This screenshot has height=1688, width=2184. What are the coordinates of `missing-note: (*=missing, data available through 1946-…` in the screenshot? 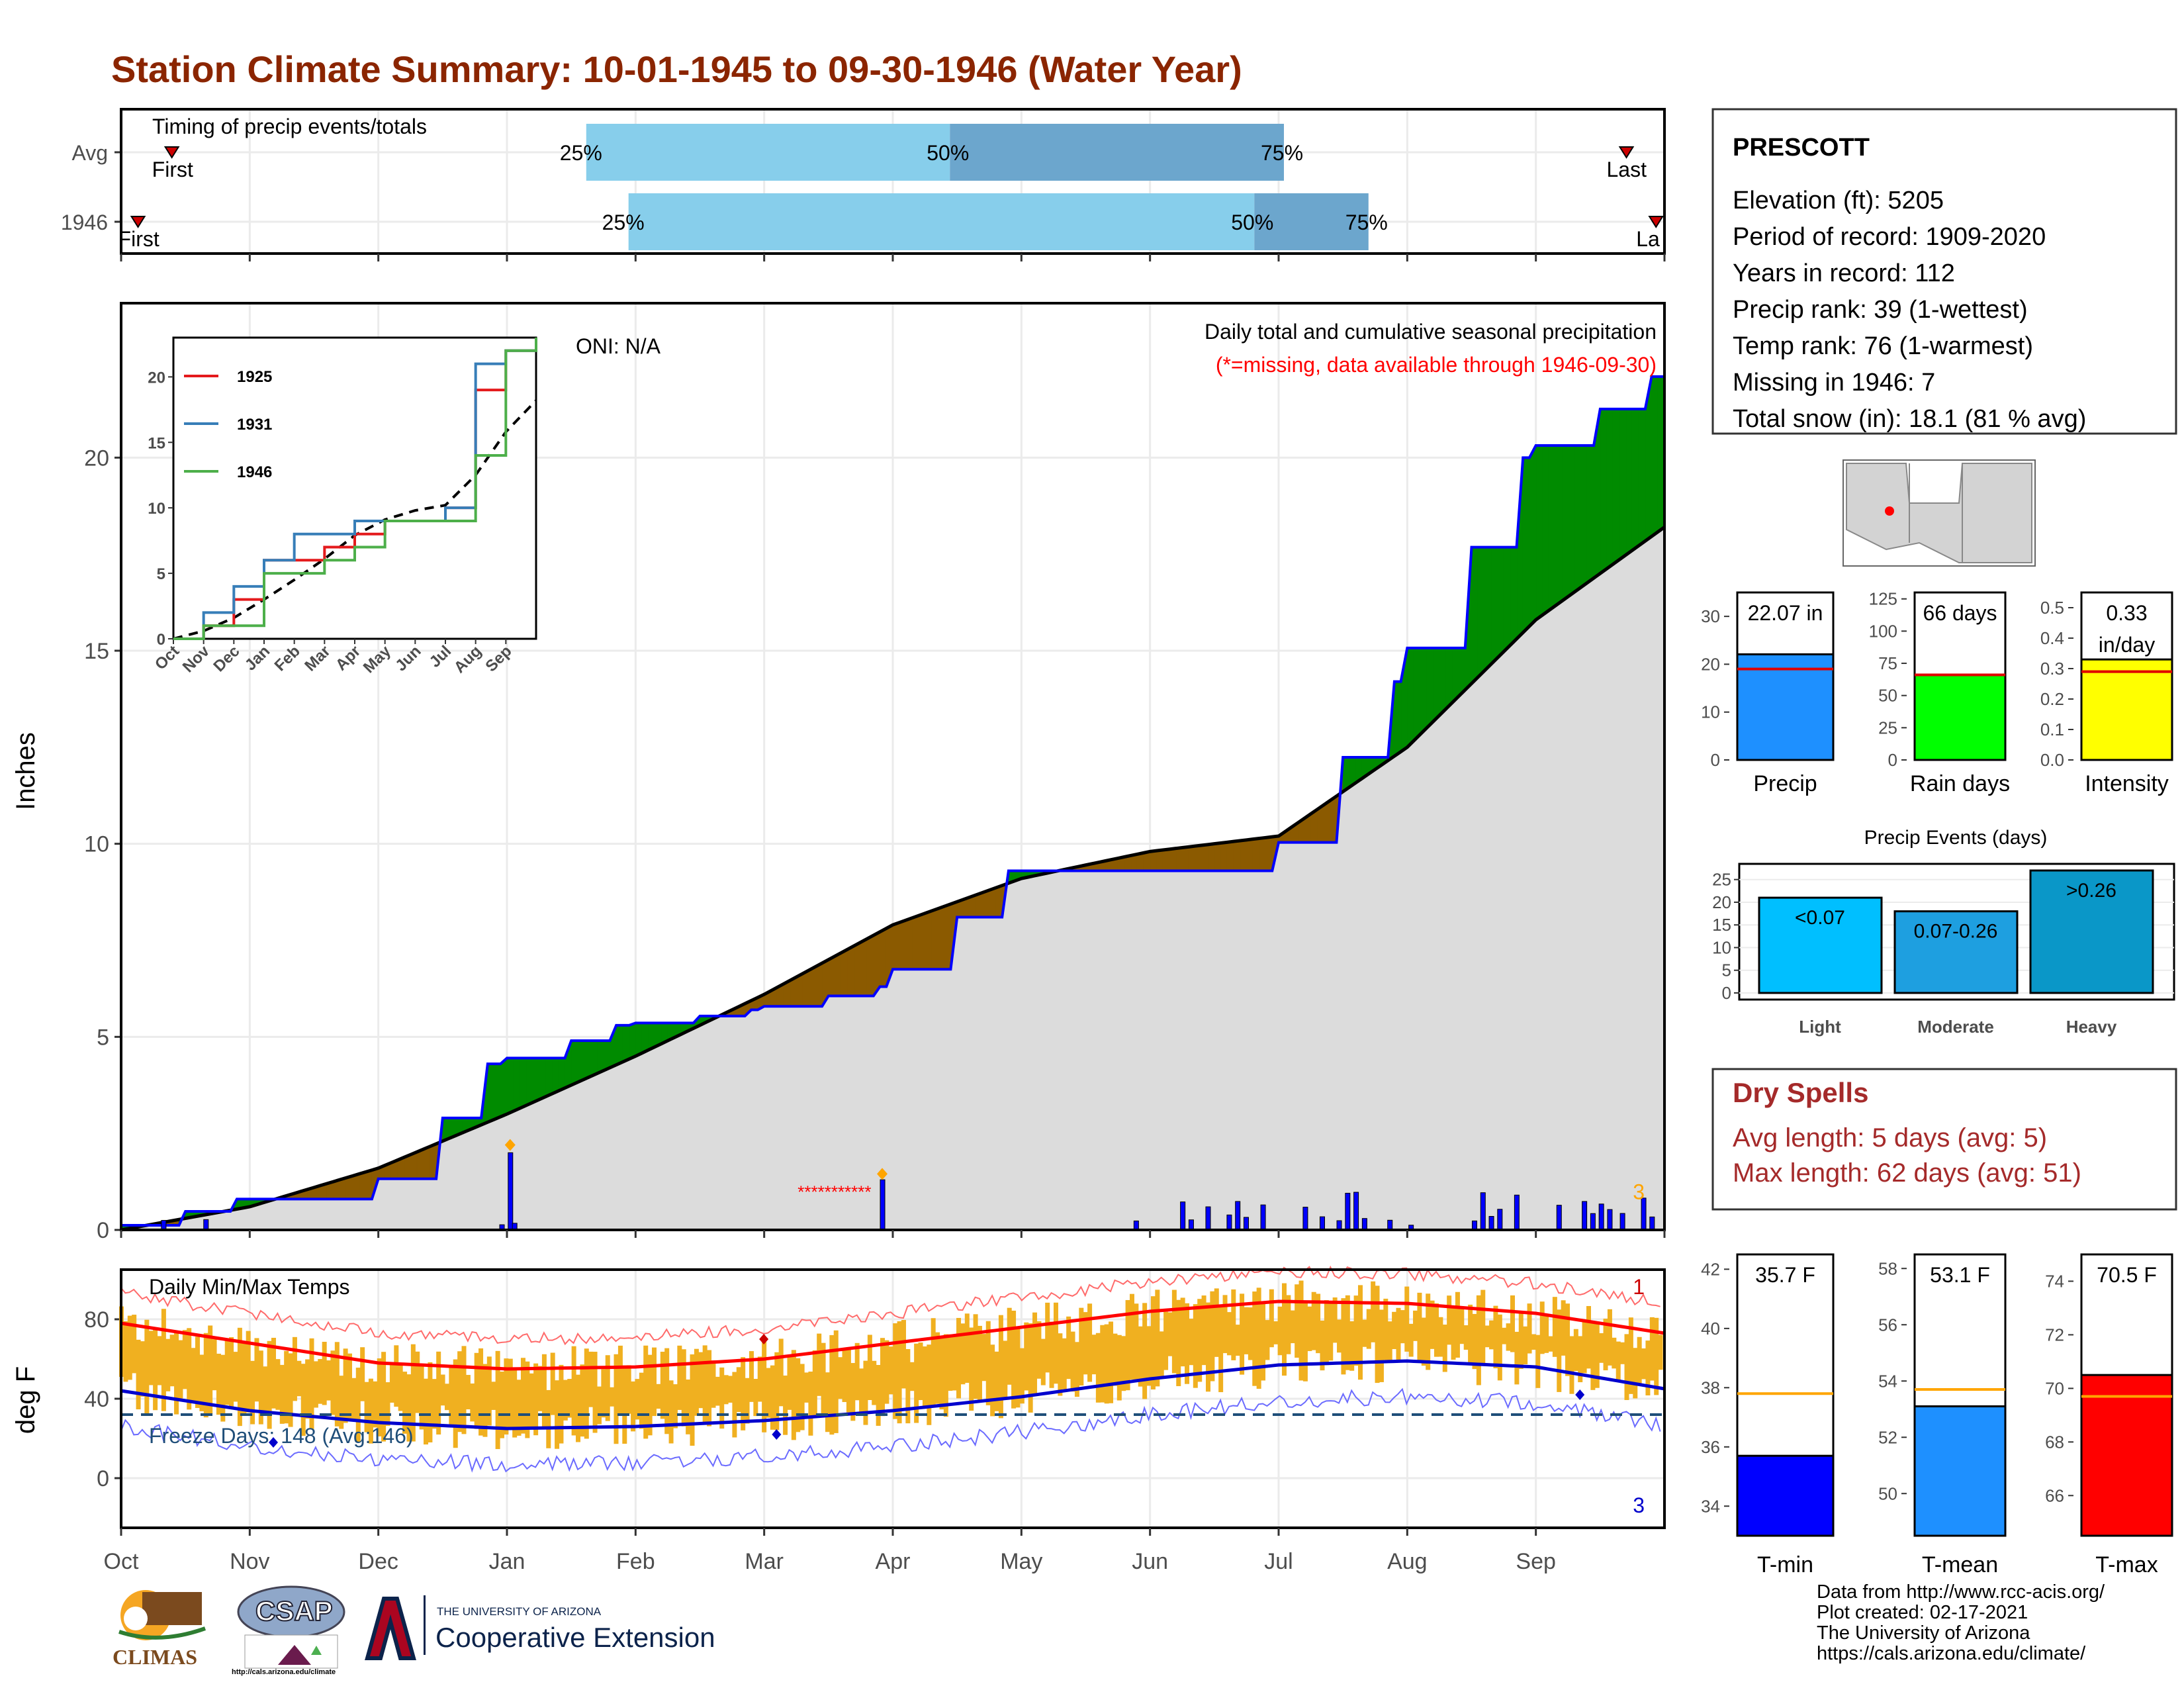 It's located at (1436, 365).